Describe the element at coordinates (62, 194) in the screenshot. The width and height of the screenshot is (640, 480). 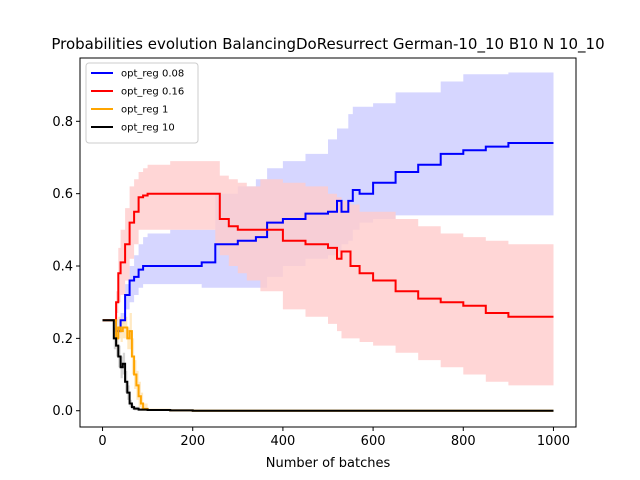
I see `y-tick-label: 0.6` at that location.